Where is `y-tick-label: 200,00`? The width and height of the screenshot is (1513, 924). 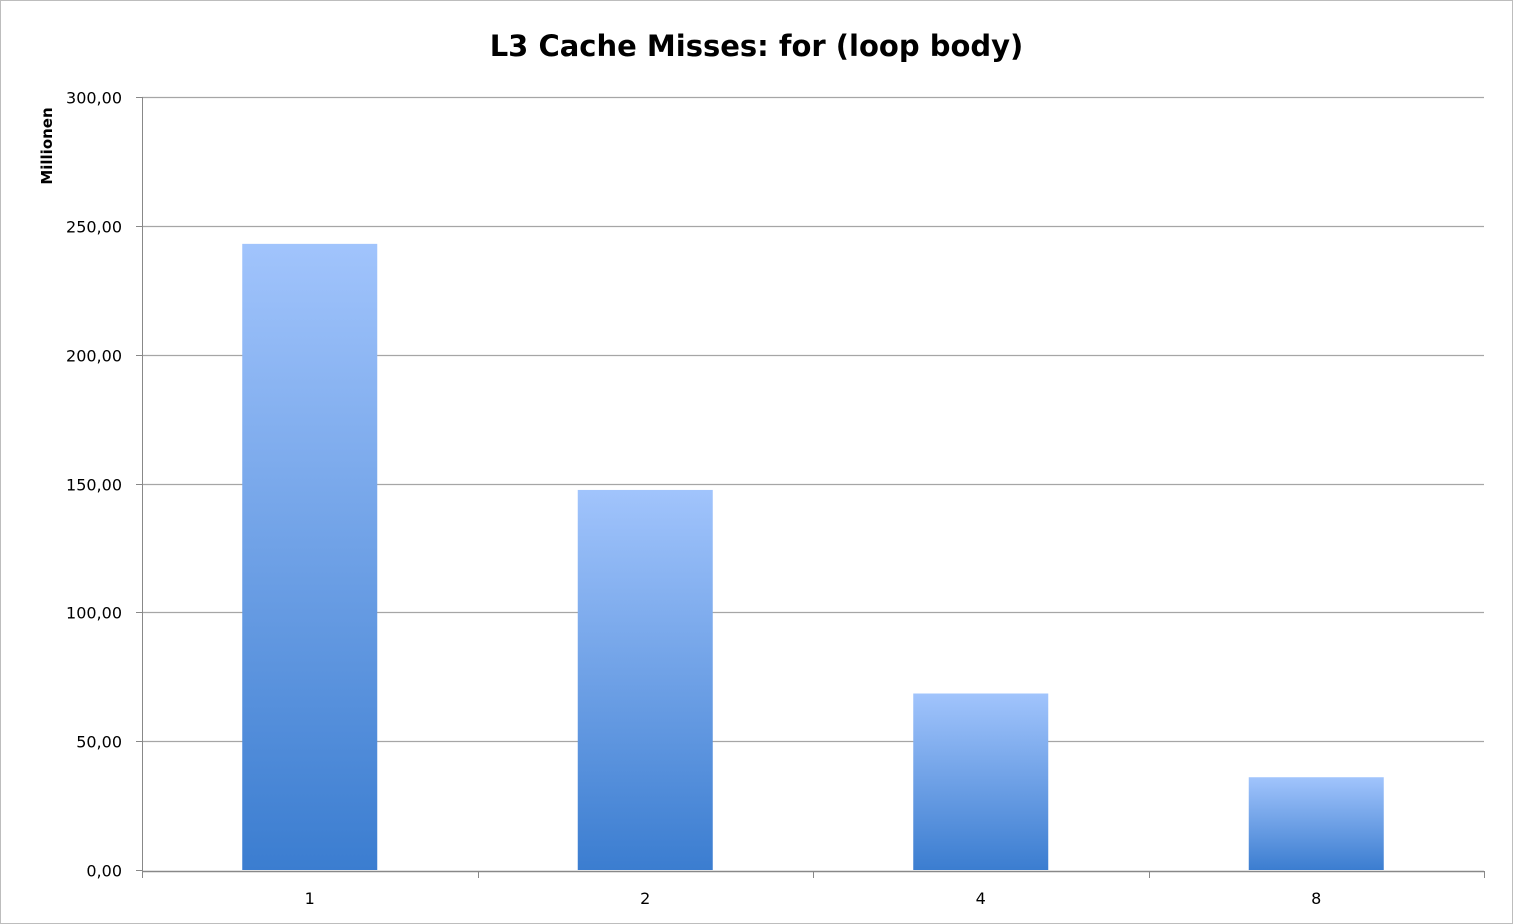 y-tick-label: 200,00 is located at coordinates (94, 356).